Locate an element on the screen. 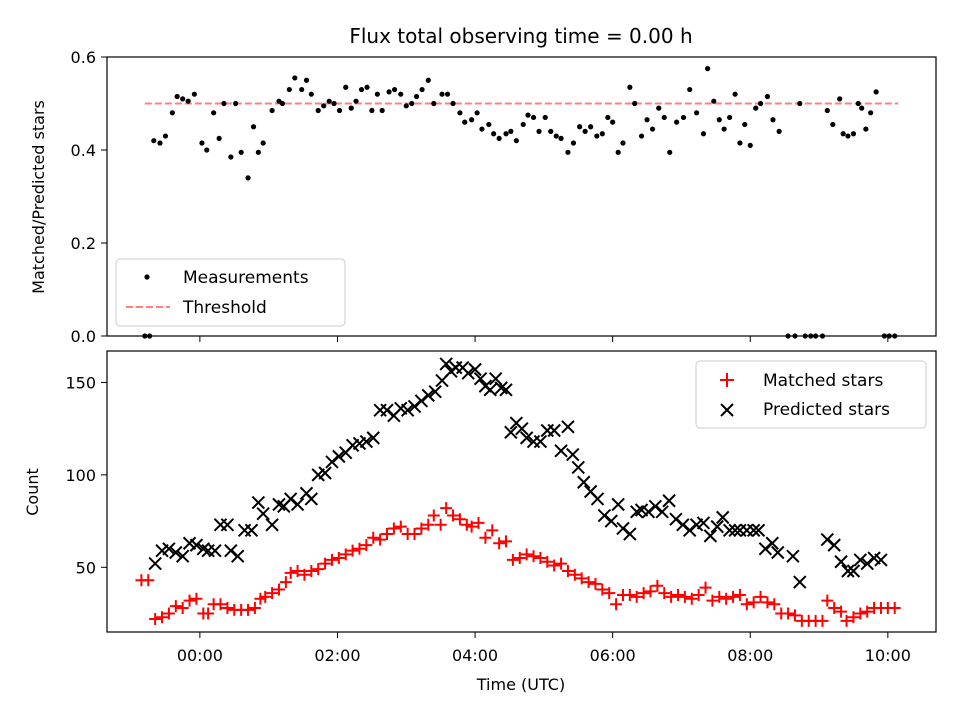 Image resolution: width=960 pixels, height=720 pixels. top-y-axis: 0.0 0.2 0.4 0.6 is located at coordinates (89, 197).